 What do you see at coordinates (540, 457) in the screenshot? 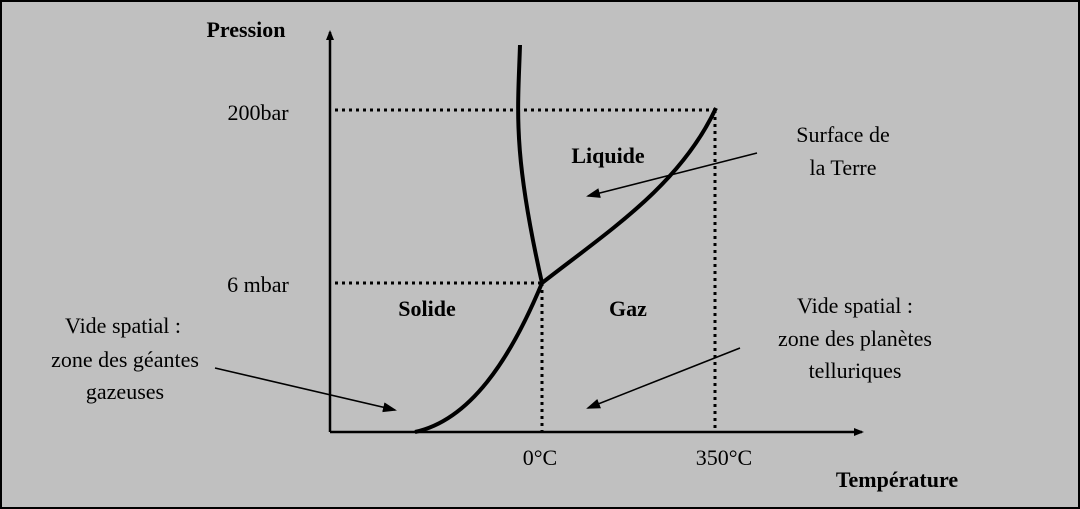
I see `x-tick-label: 0°C` at bounding box center [540, 457].